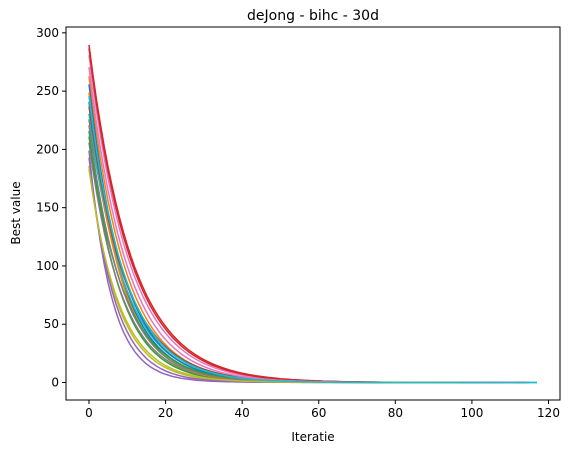 The width and height of the screenshot is (573, 455). I want to click on y-tick-label: 50, so click(51, 324).